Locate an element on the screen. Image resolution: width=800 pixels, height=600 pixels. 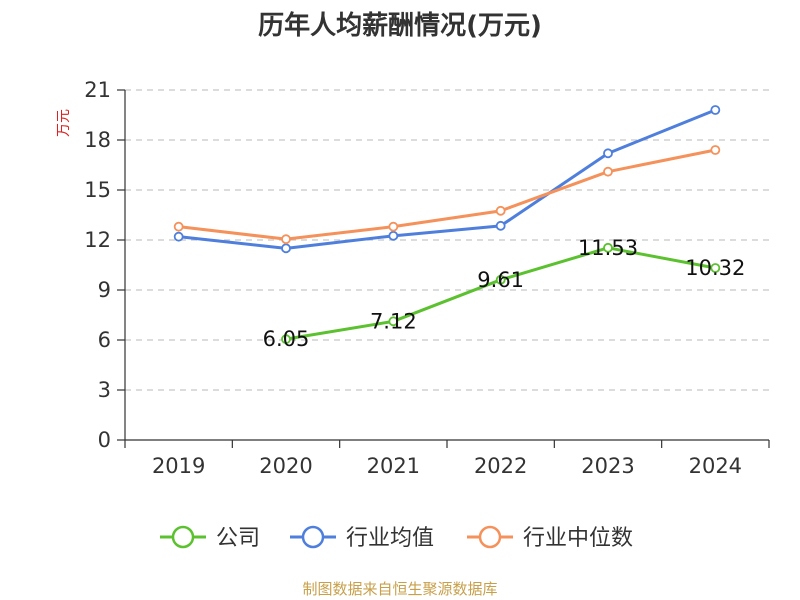
point-公司-2023 is located at coordinates (608, 247).